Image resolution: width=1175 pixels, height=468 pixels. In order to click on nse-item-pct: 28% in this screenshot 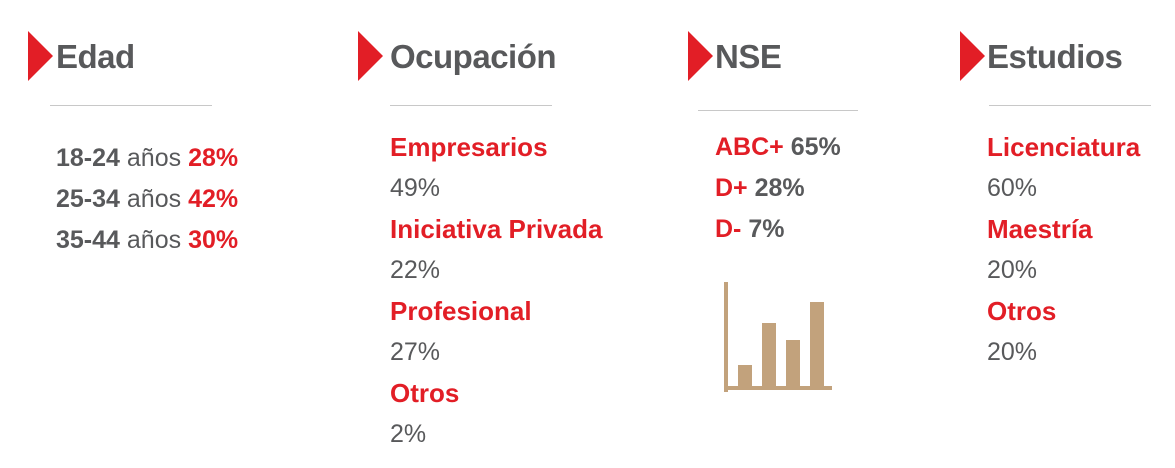, I will do `click(779, 188)`.